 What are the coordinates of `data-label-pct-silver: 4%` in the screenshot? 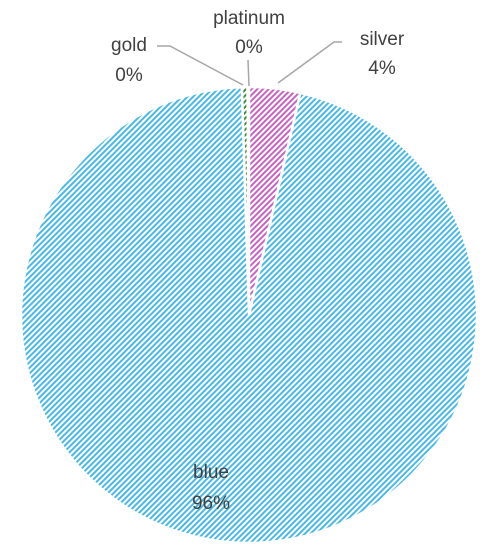 It's located at (382, 68).